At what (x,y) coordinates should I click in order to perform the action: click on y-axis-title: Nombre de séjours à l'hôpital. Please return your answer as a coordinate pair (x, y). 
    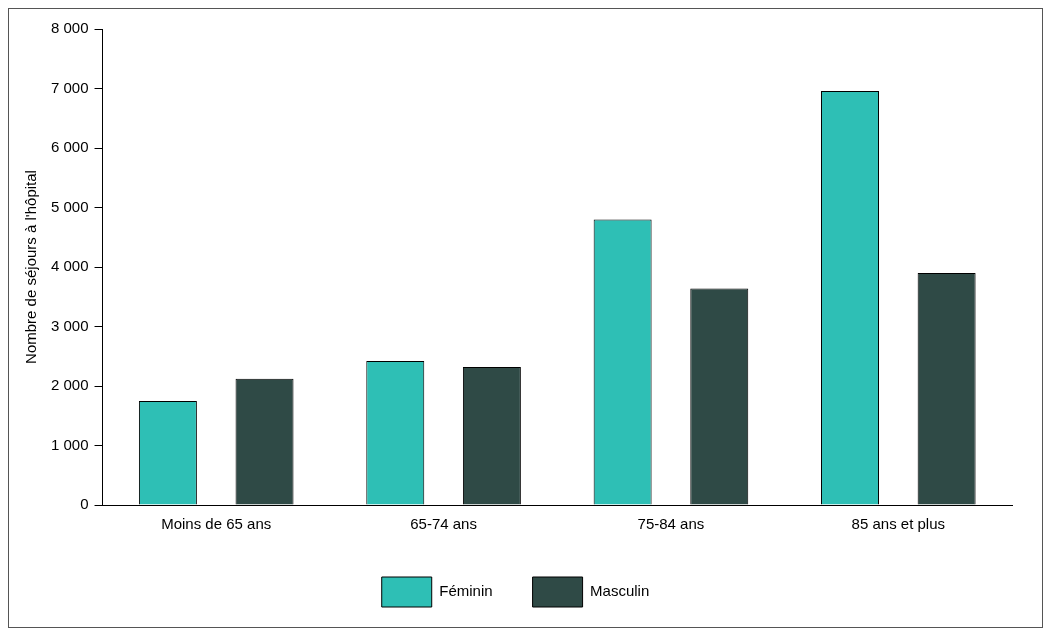
    Looking at the image, I should click on (31, 267).